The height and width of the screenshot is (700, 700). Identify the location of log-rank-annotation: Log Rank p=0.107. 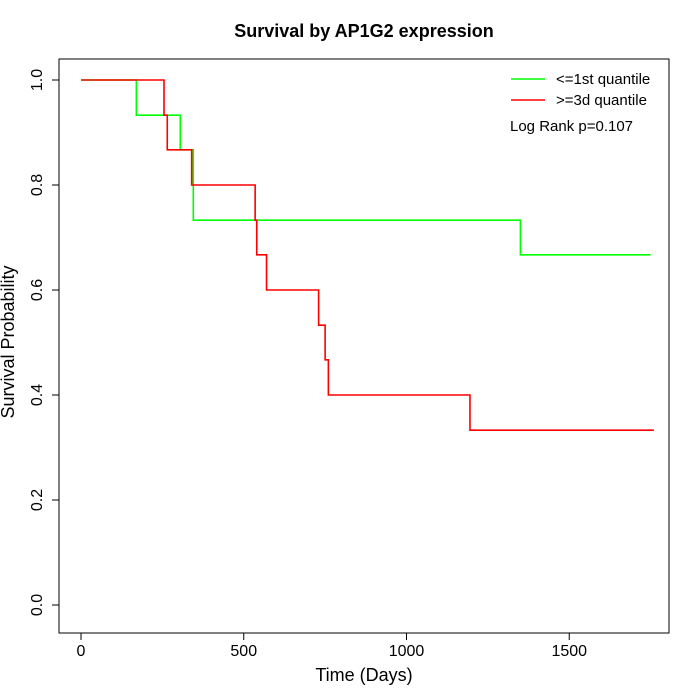
(571, 126).